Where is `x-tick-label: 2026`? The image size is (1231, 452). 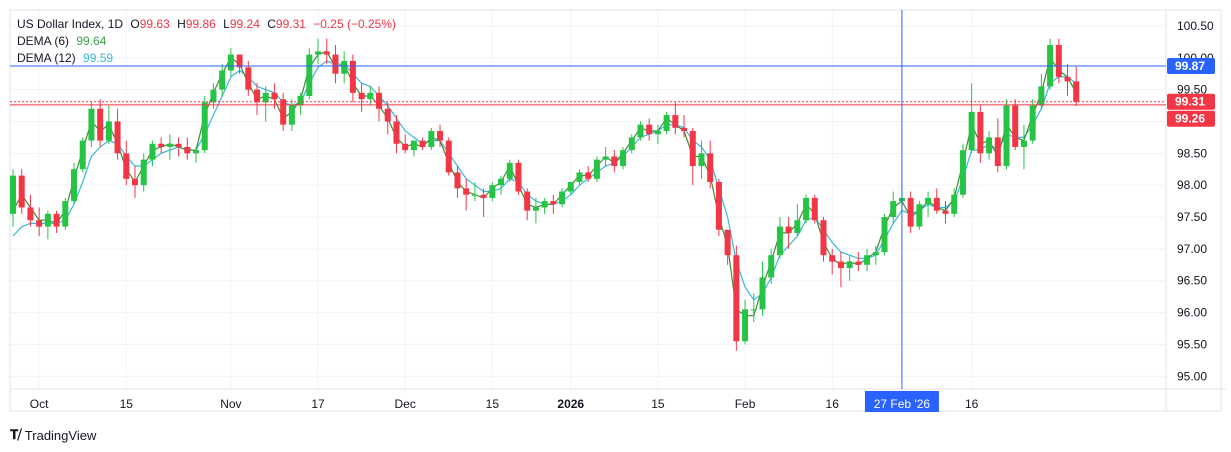
x-tick-label: 2026 is located at coordinates (570, 404).